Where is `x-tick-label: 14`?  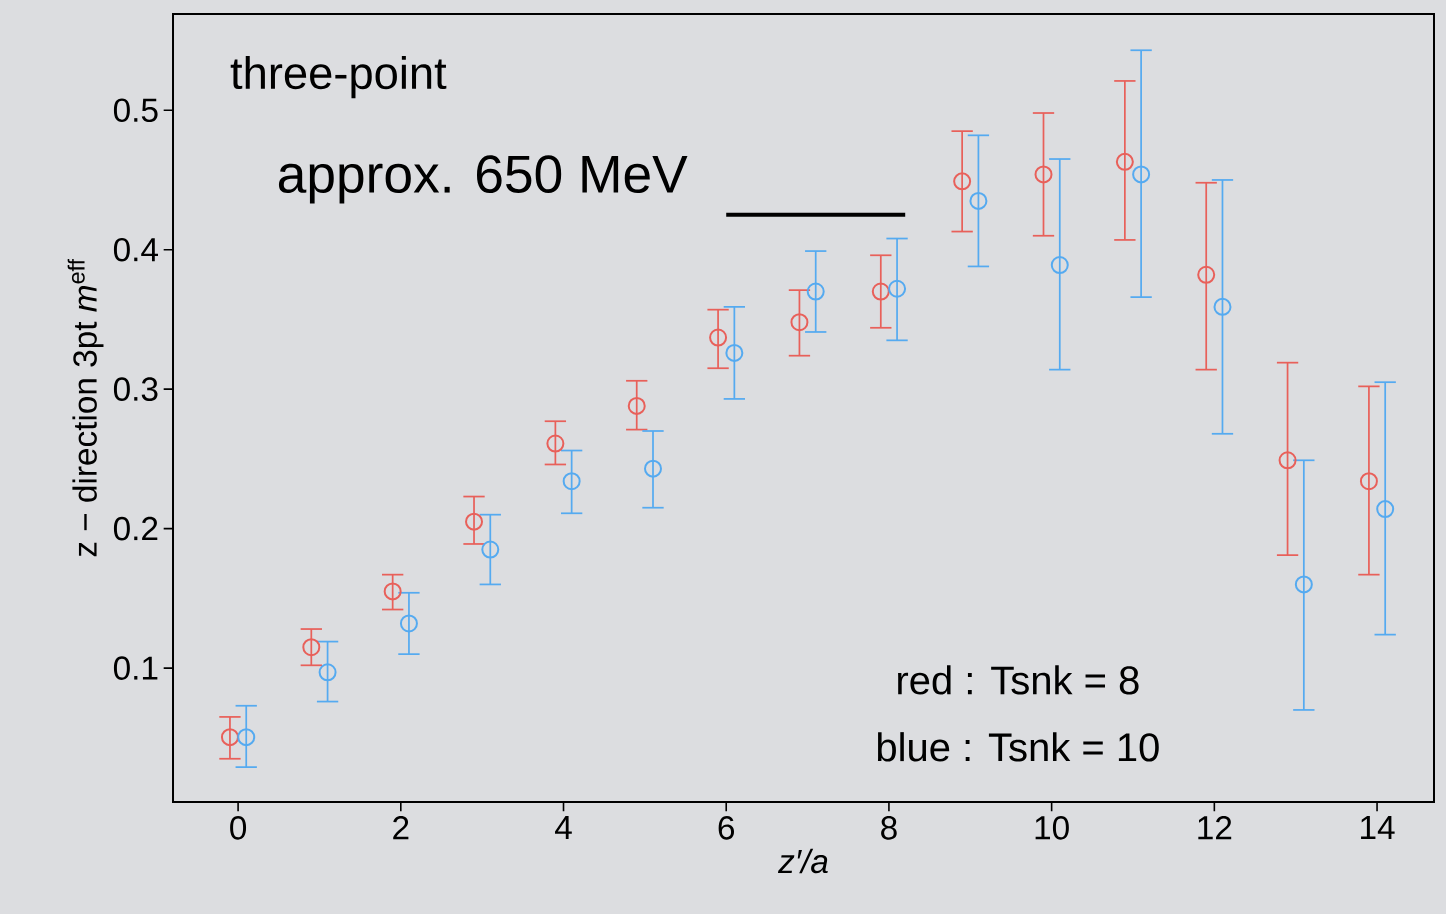 x-tick-label: 14 is located at coordinates (1378, 827).